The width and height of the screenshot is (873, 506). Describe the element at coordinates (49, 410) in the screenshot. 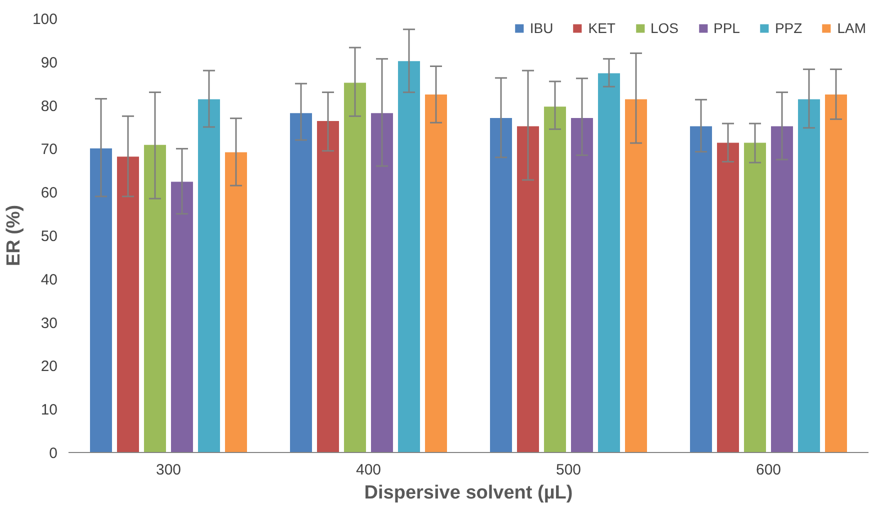

I see `y-tick-label: 10` at that location.